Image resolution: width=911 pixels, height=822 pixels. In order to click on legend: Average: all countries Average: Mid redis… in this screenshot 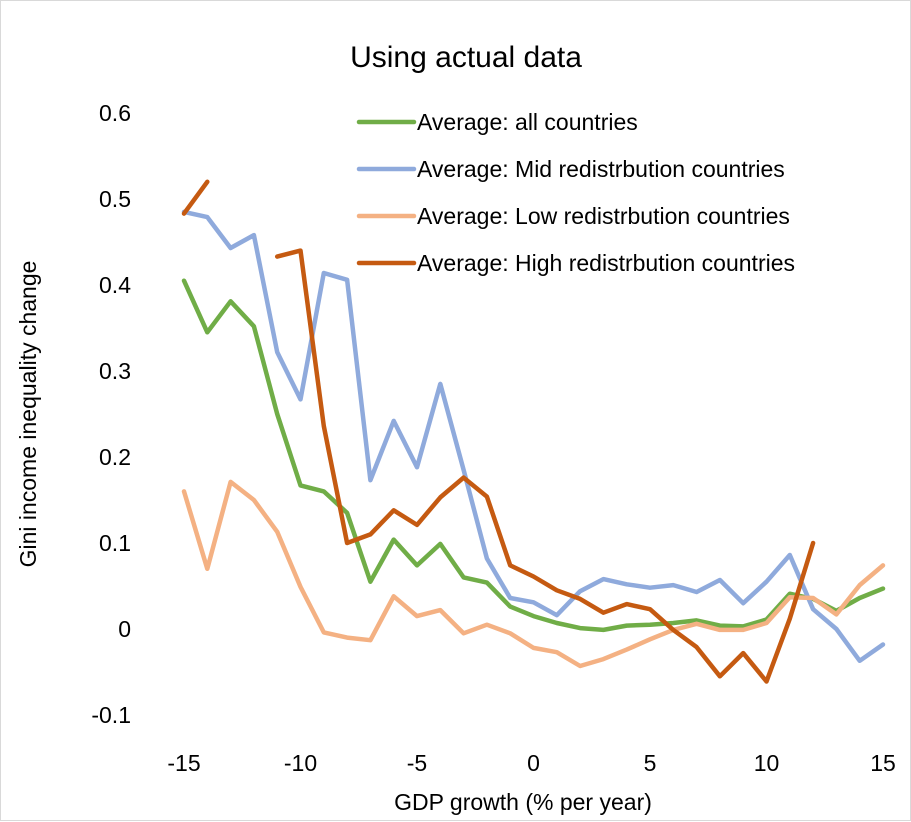, I will do `click(575, 192)`.